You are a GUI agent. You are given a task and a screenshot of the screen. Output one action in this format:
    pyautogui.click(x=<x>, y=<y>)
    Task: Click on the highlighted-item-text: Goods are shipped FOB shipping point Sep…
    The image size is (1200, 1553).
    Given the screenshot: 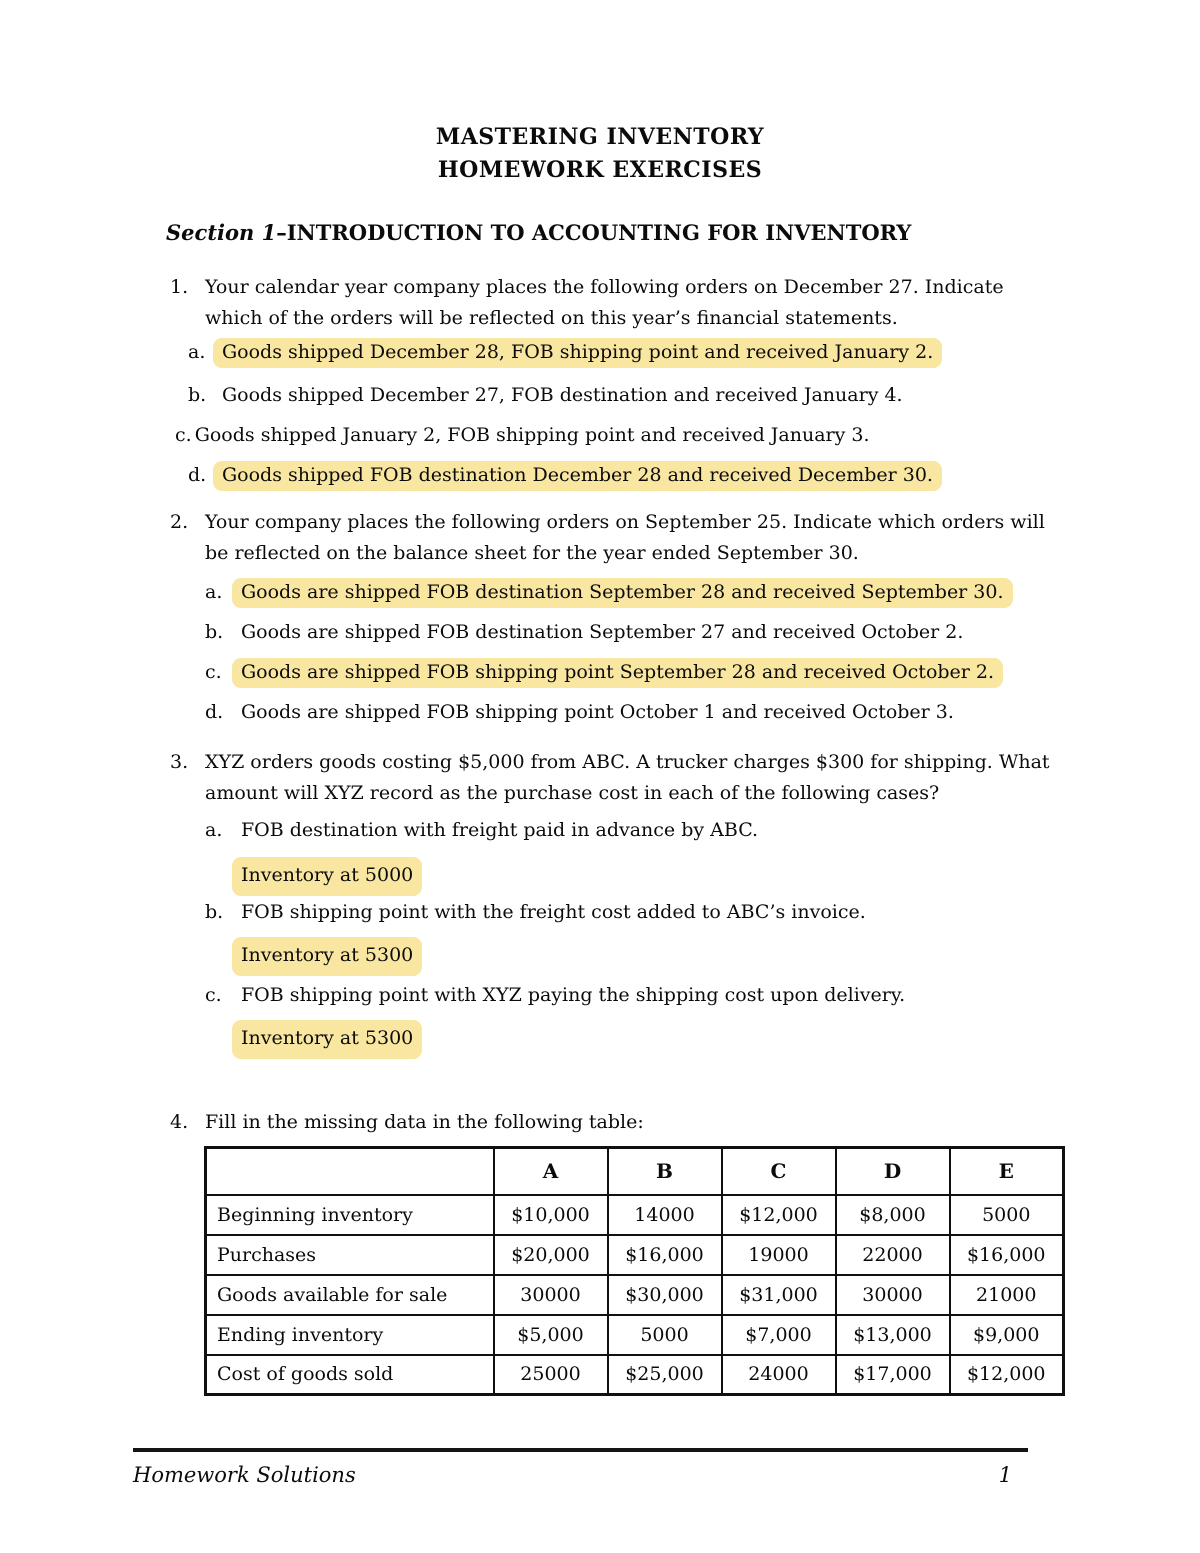 What is the action you would take?
    pyautogui.click(x=618, y=673)
    